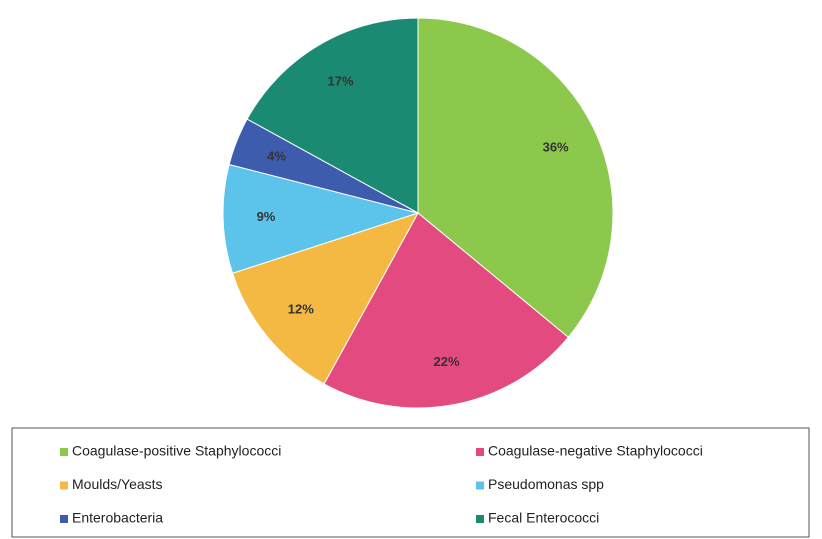  Describe the element at coordinates (276, 155) in the screenshot. I see `value-label: 4%` at that location.